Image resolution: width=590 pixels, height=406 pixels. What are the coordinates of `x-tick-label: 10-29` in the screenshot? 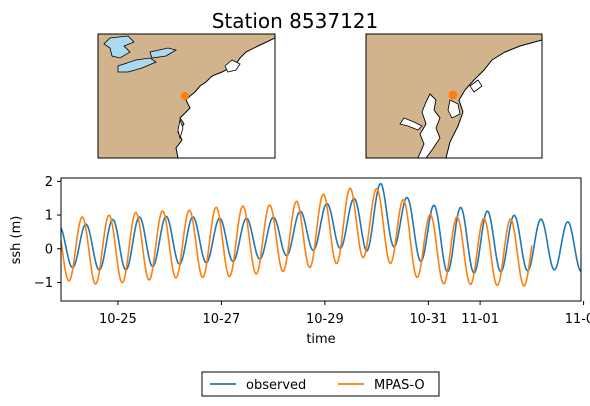 It's located at (325, 319).